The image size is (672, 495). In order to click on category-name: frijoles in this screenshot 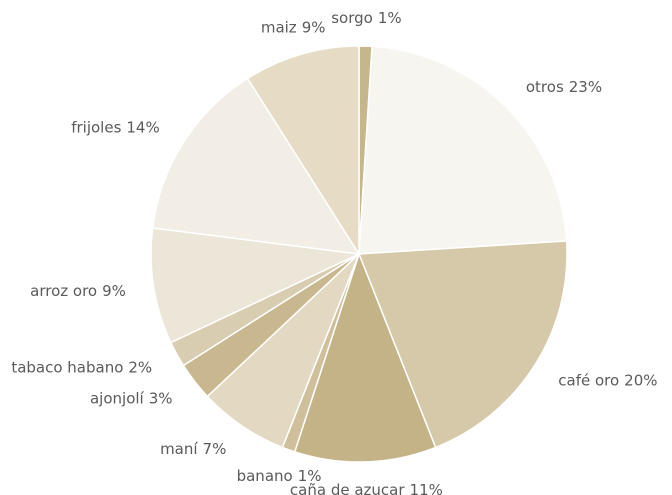, I will do `click(96, 127)`.